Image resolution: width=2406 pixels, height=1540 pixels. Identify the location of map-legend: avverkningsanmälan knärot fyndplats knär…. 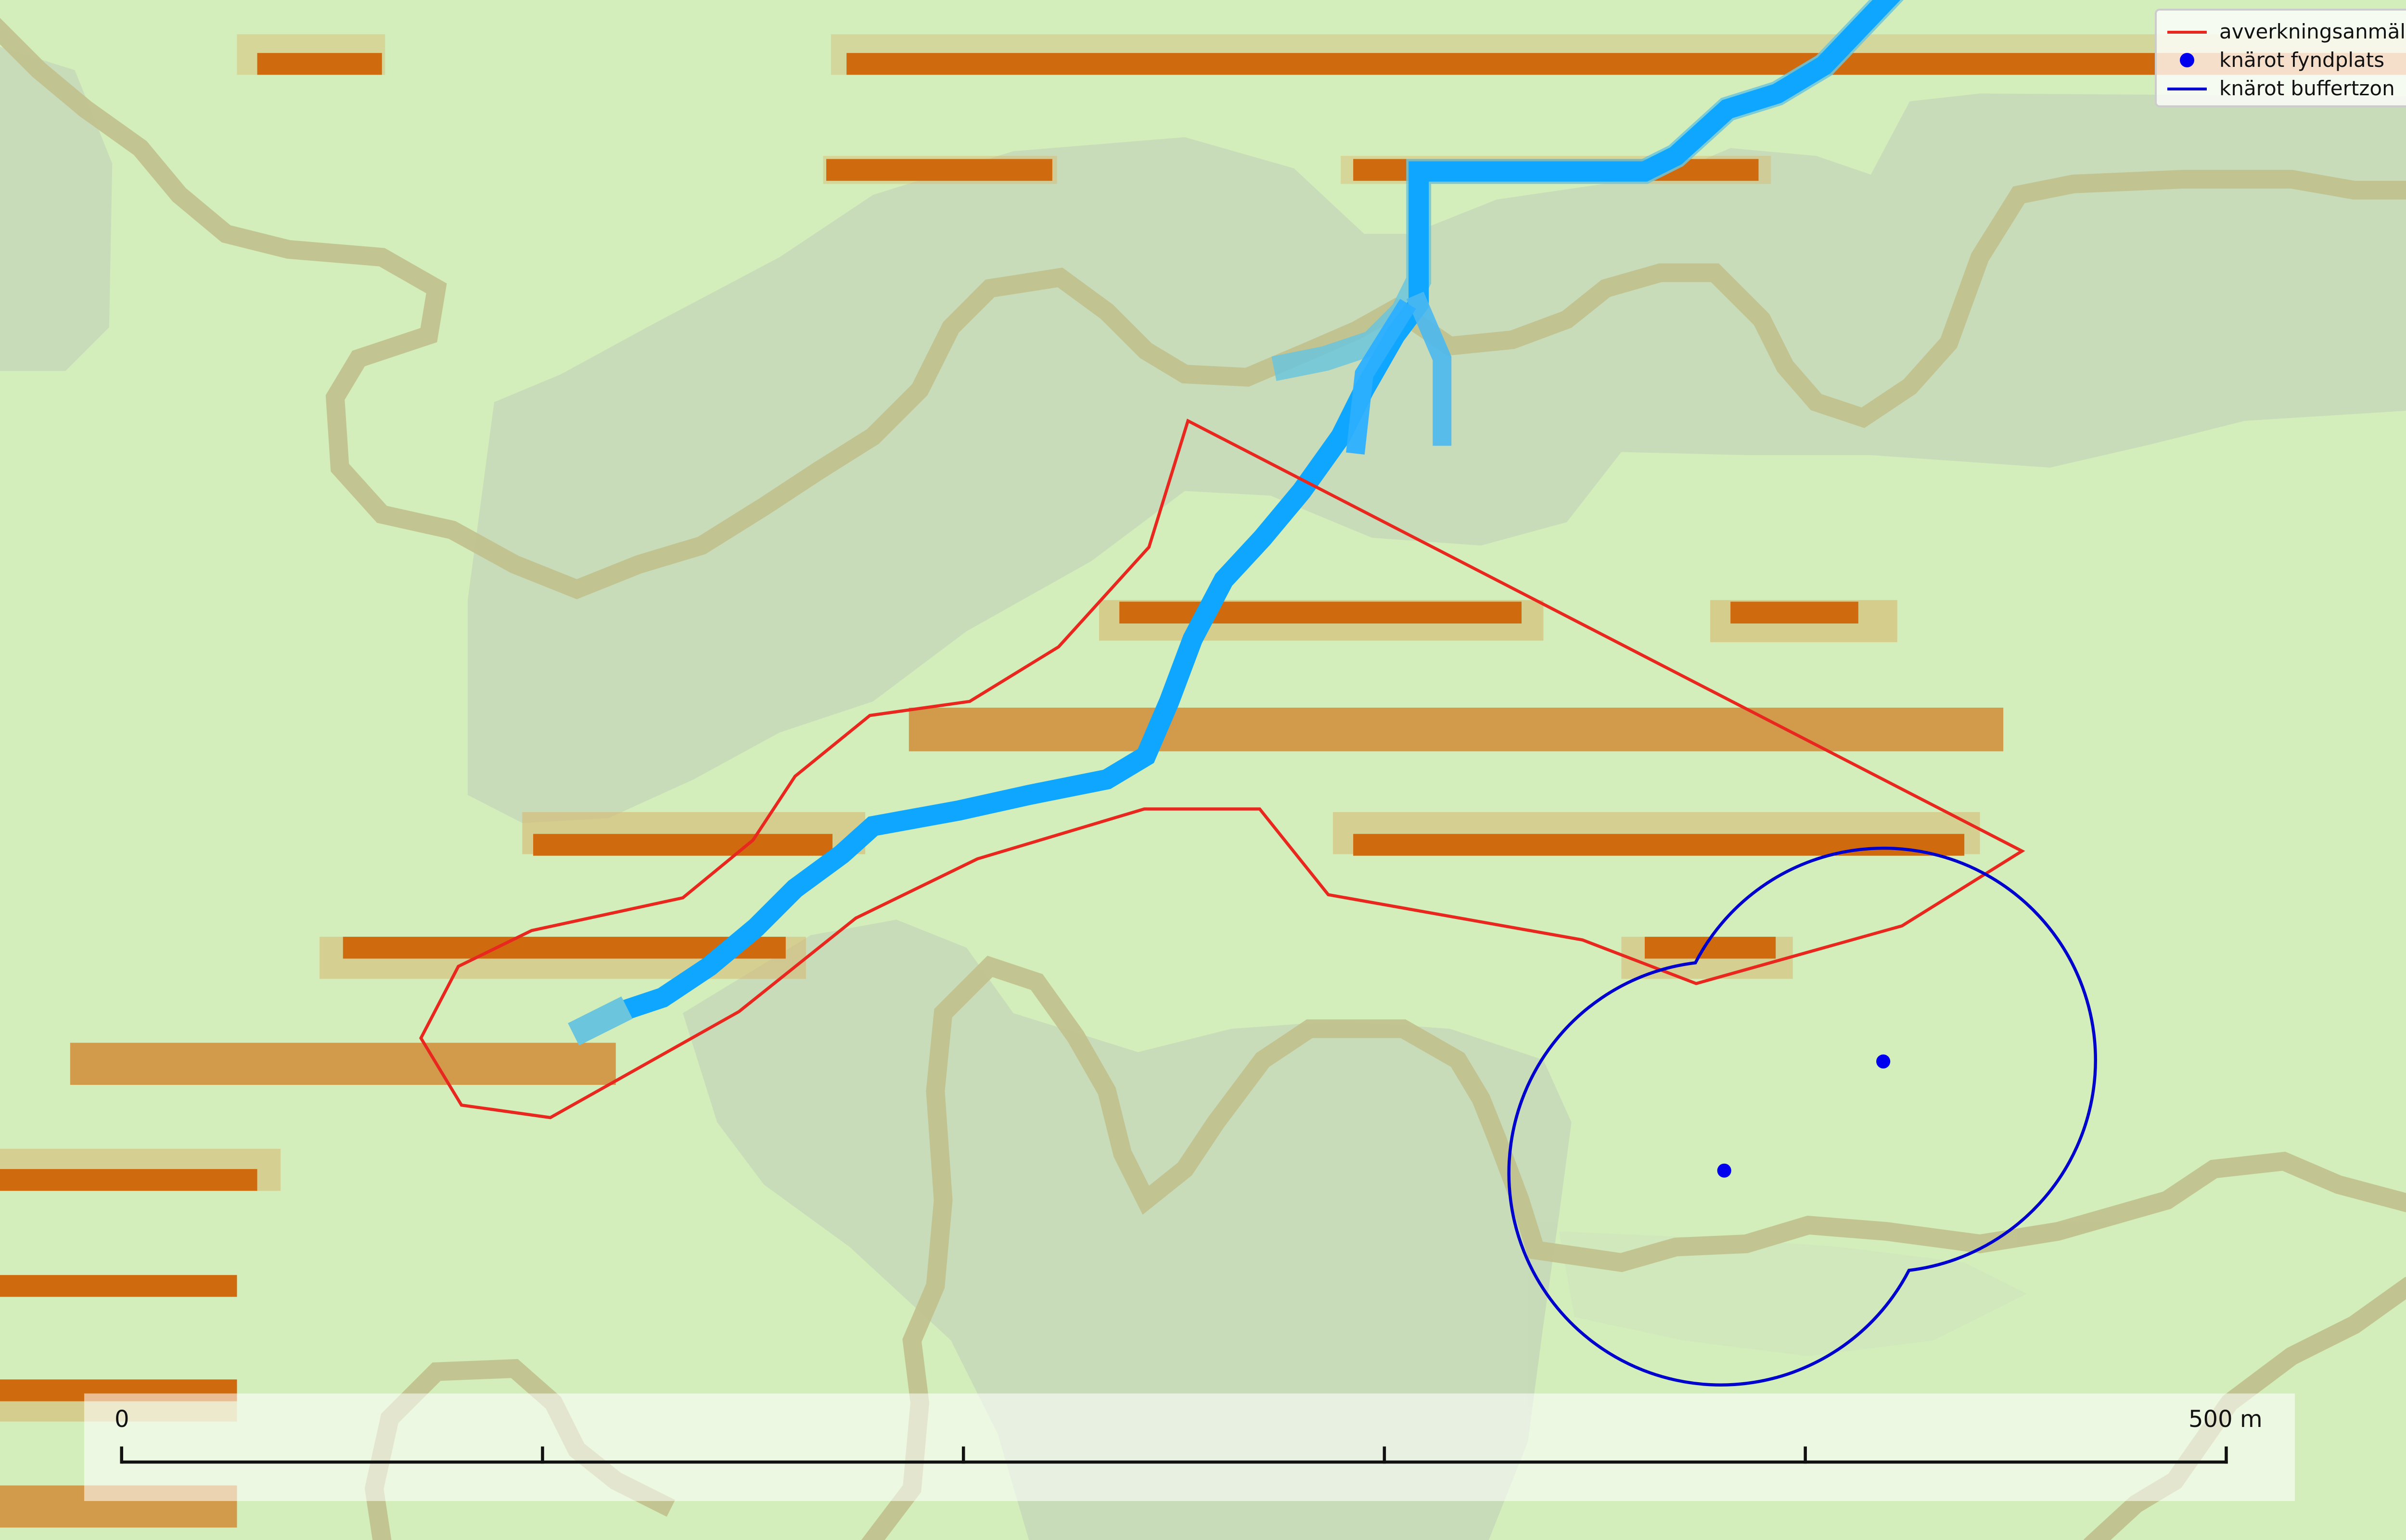
(2280, 58).